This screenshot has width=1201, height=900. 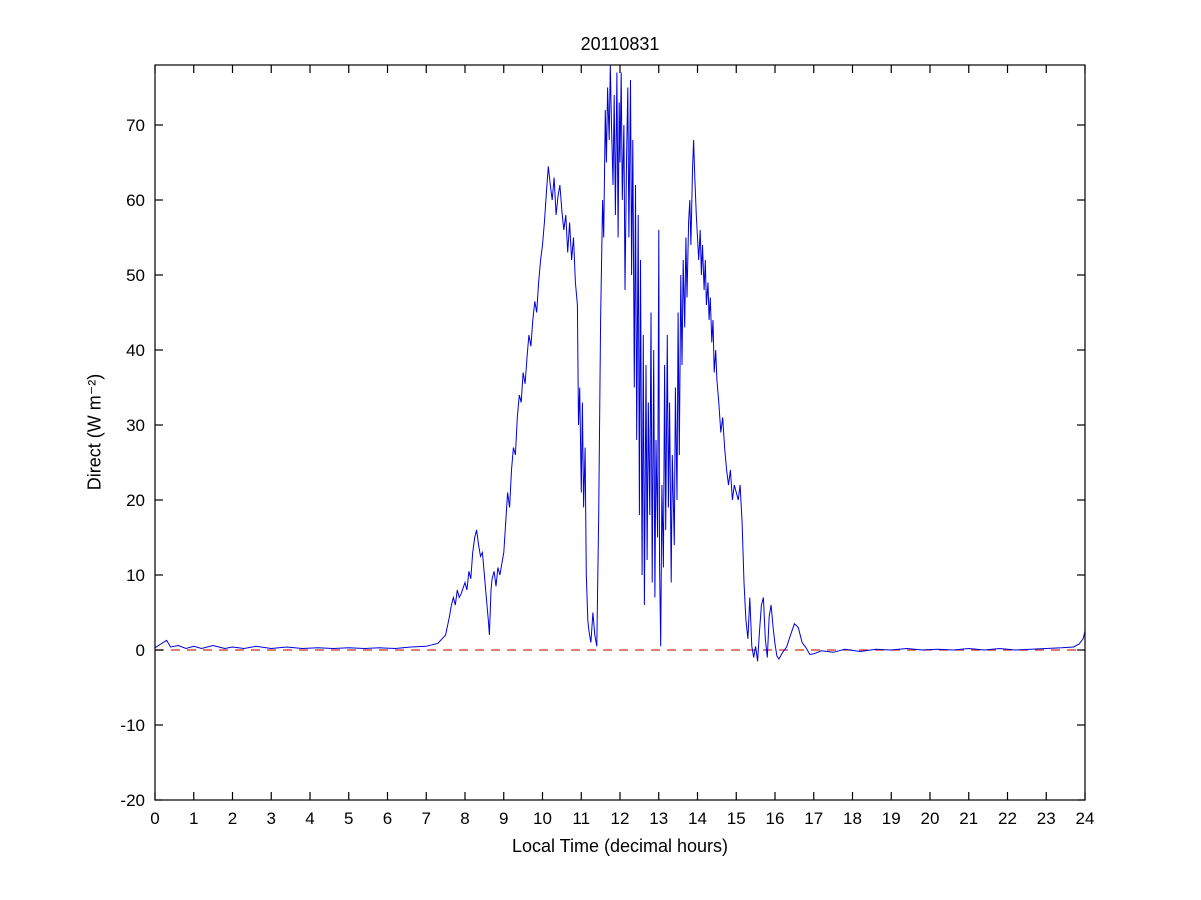 I want to click on x-tick-label: 7, so click(x=426, y=818).